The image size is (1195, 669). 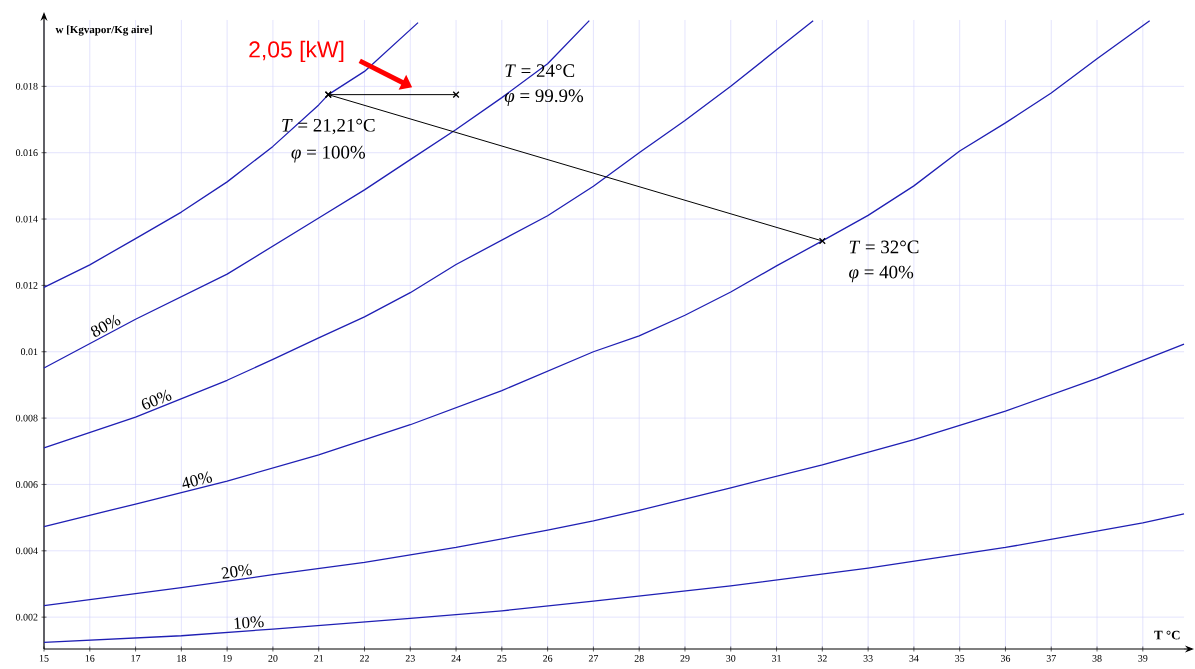 What do you see at coordinates (881, 274) in the screenshot?
I see `annotation: φ = 40%` at bounding box center [881, 274].